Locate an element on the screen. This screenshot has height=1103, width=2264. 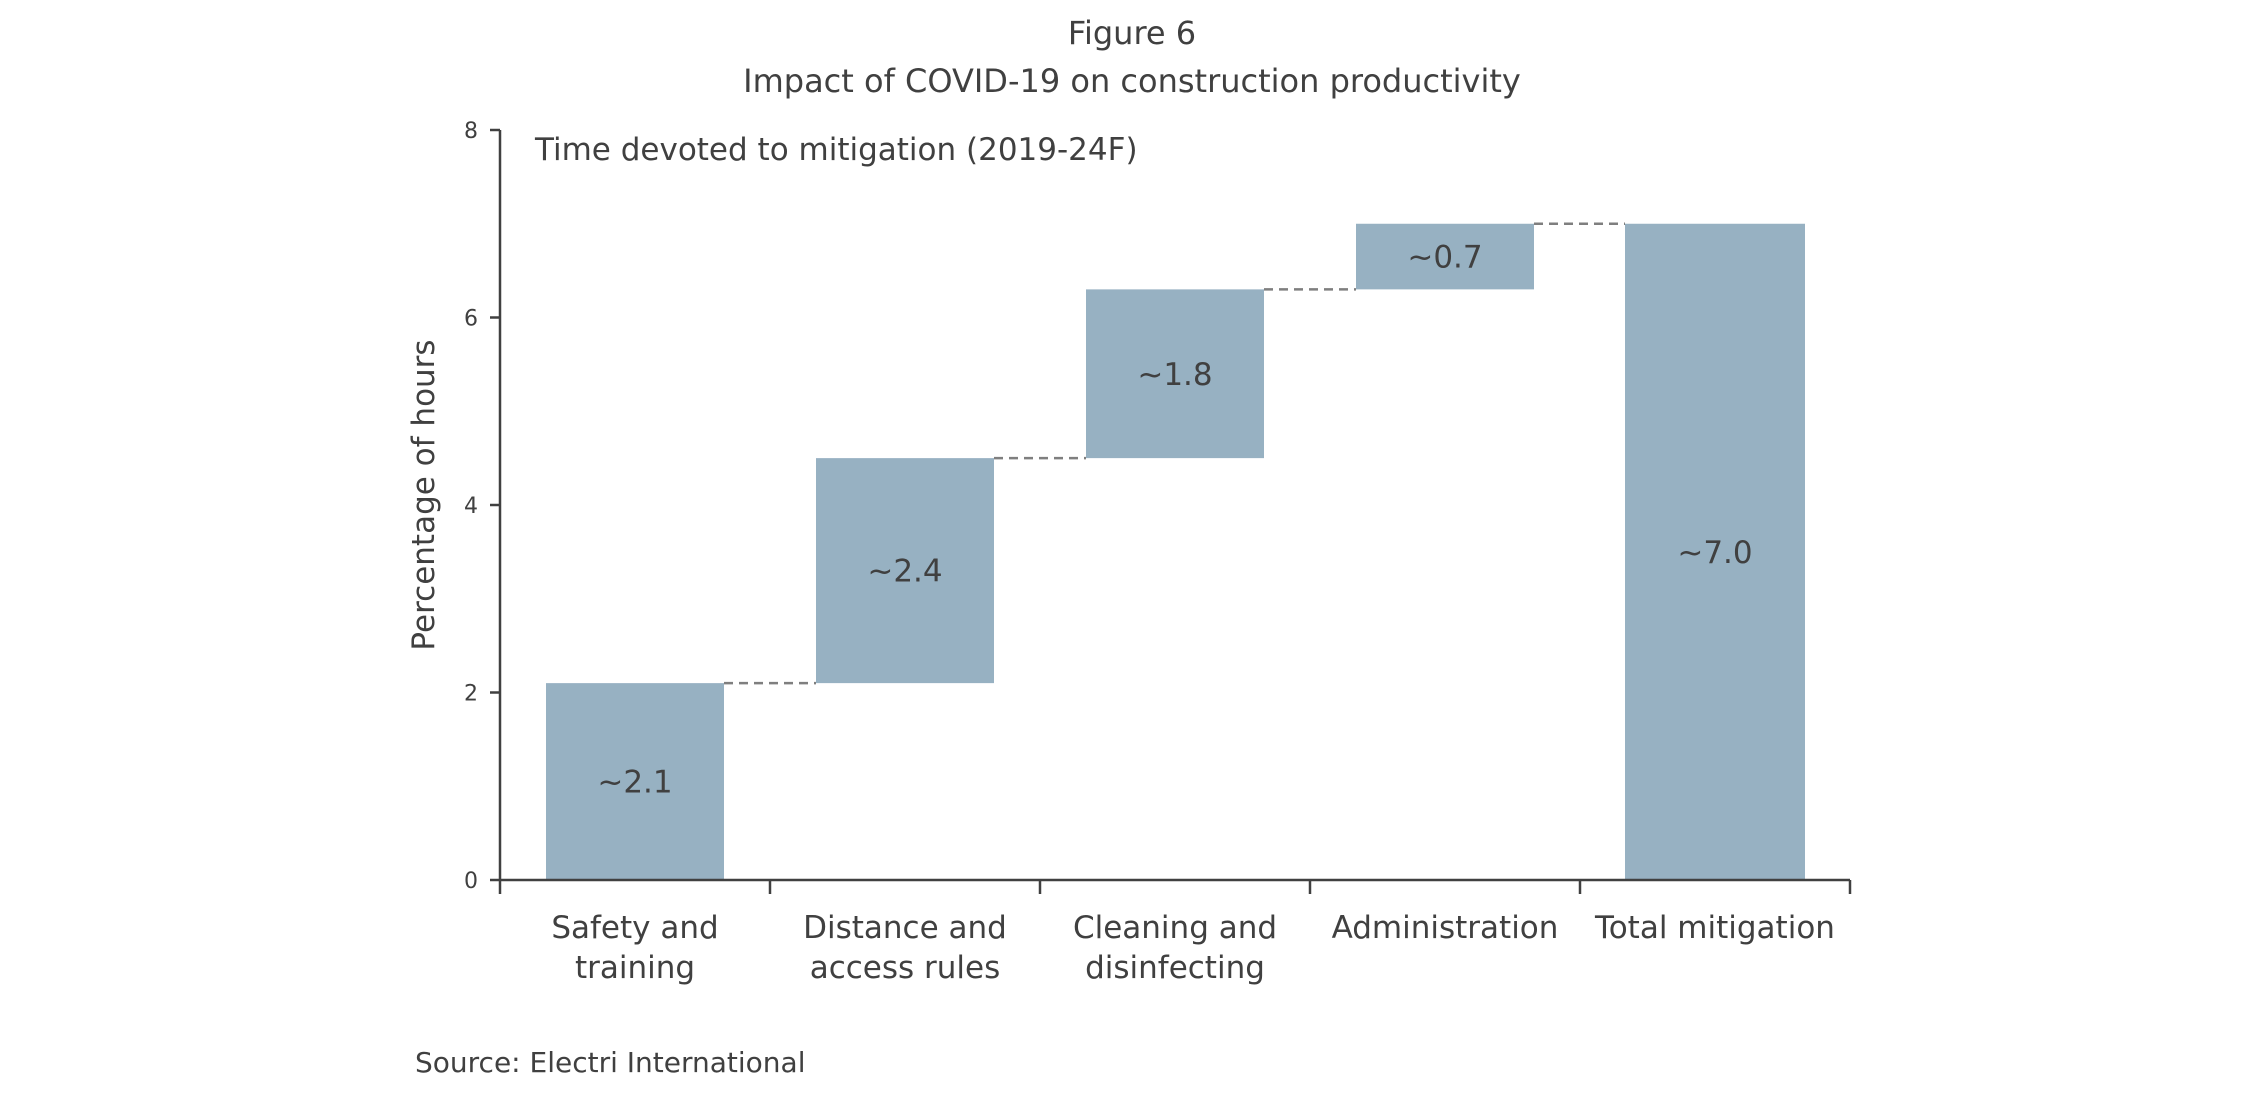
data-label: ~0.7 is located at coordinates (1444, 258).